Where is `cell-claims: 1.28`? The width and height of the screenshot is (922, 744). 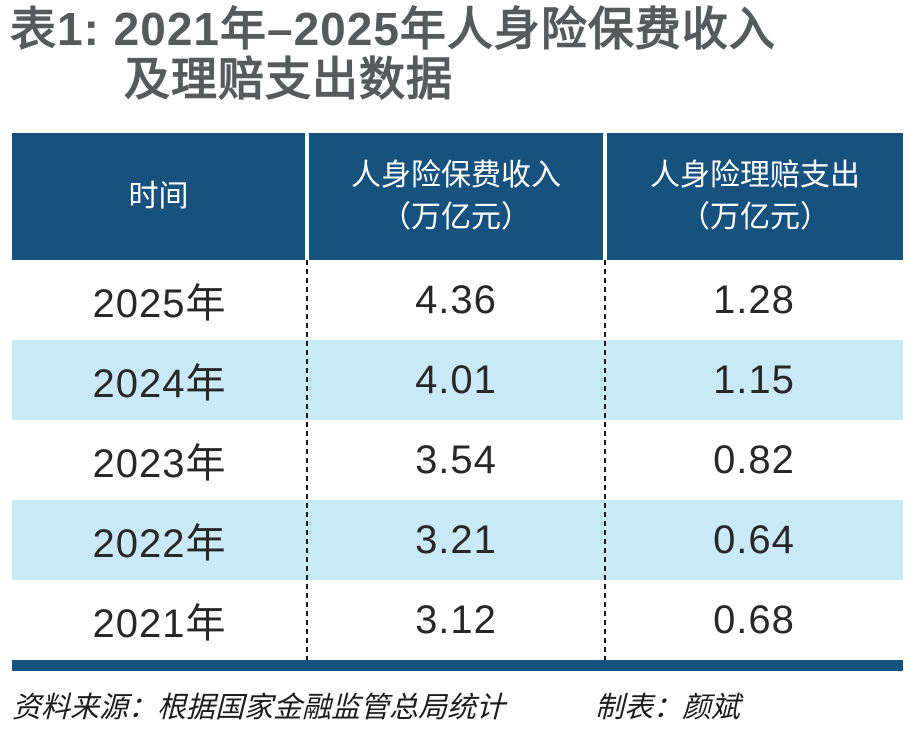 cell-claims: 1.28 is located at coordinates (754, 299).